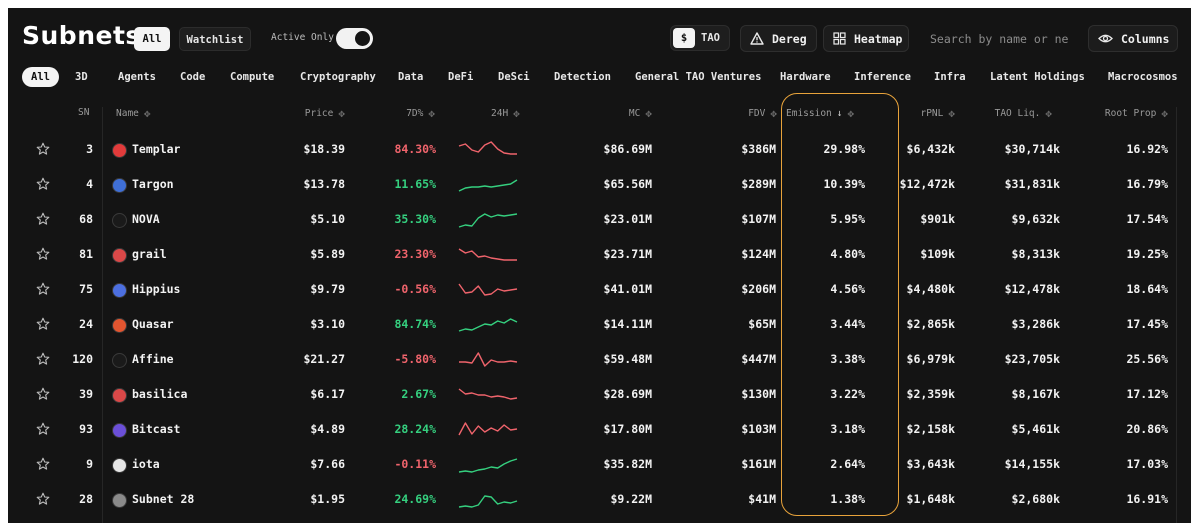 Image resolution: width=1199 pixels, height=527 pixels. Describe the element at coordinates (627, 184) in the screenshot. I see `market-cap-cell: $65.56M` at that location.